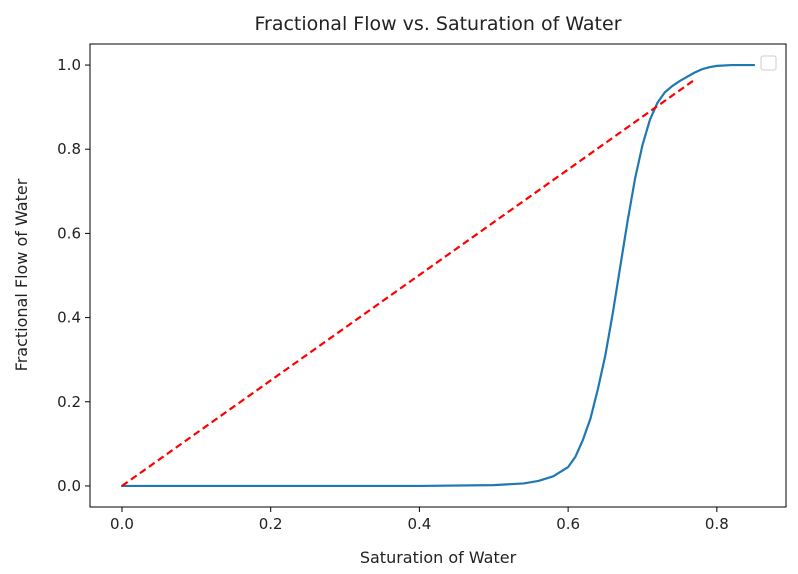  Describe the element at coordinates (69, 233) in the screenshot. I see `y-tick-label: 0.6` at that location.